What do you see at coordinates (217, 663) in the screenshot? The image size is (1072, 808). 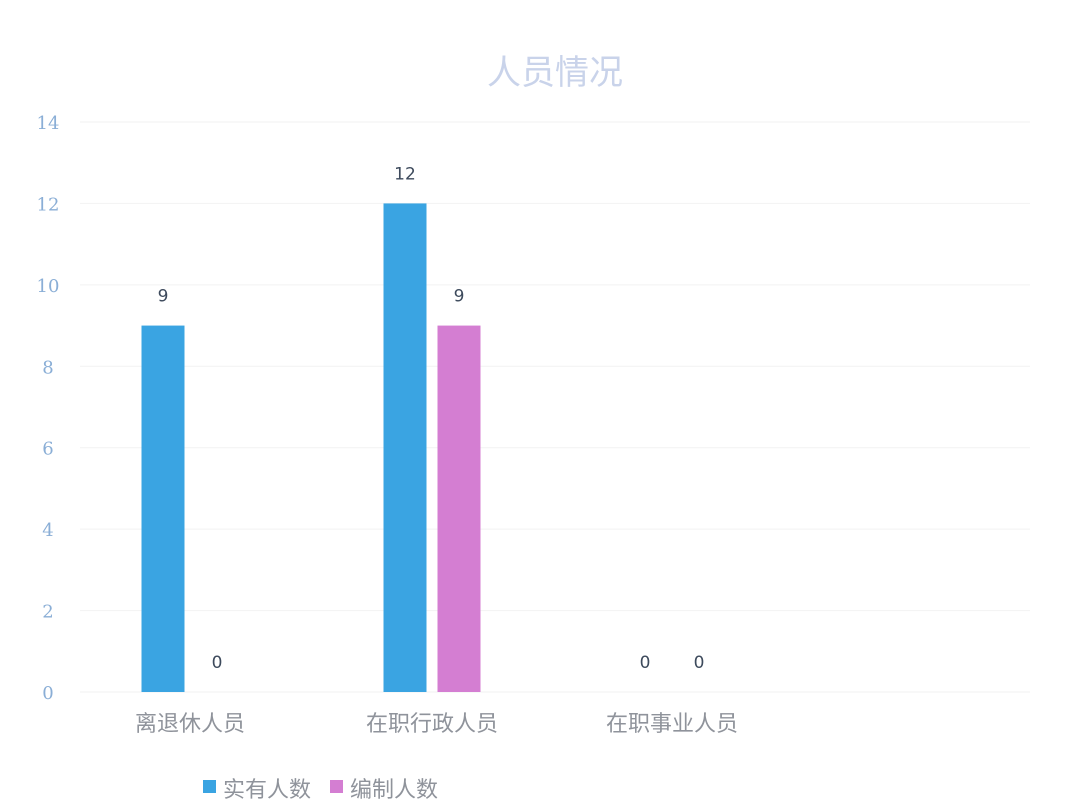 I see `data-label-series1-cat0: 0` at bounding box center [217, 663].